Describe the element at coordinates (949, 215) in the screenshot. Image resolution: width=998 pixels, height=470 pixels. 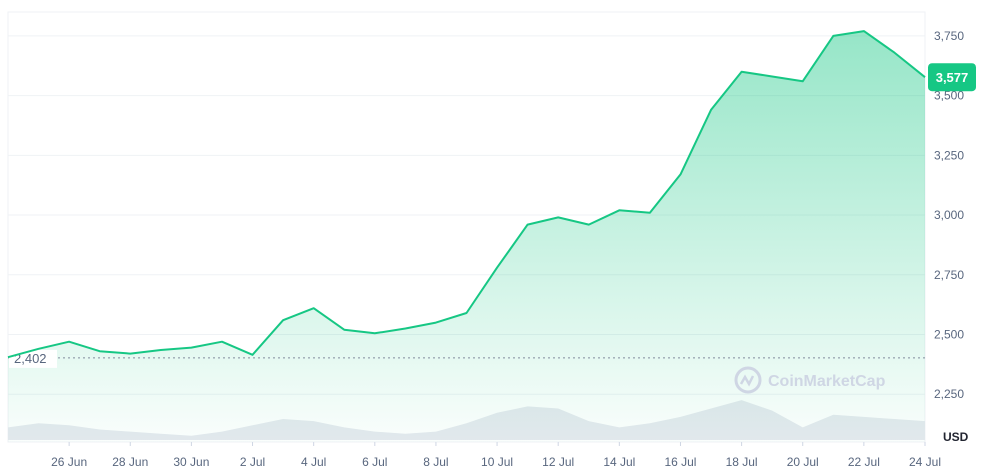
I see `y-tick-label: 3,000` at that location.